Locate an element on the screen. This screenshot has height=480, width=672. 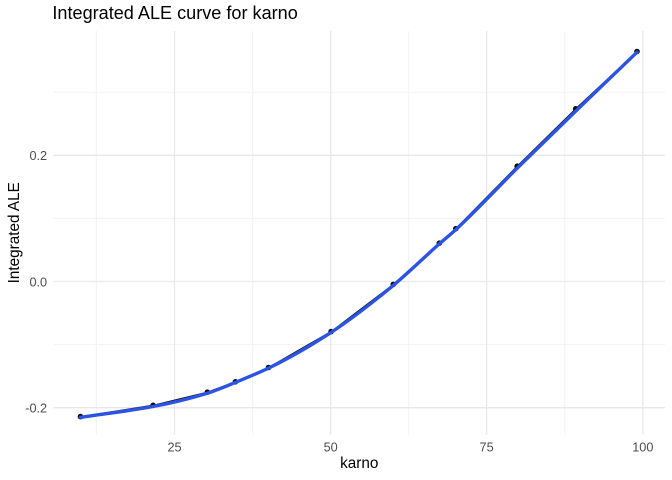
svg-text: 75 is located at coordinates (487, 447).